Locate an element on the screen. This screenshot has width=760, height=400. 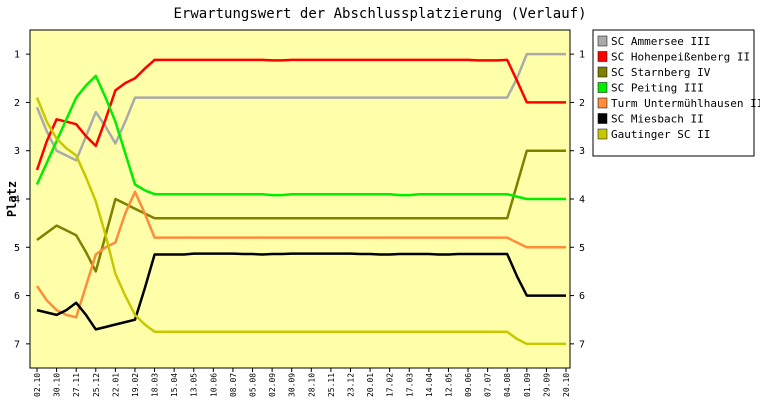
y-axis-right: 1 2 3 4 5 6 7 is located at coordinates (577, 200).